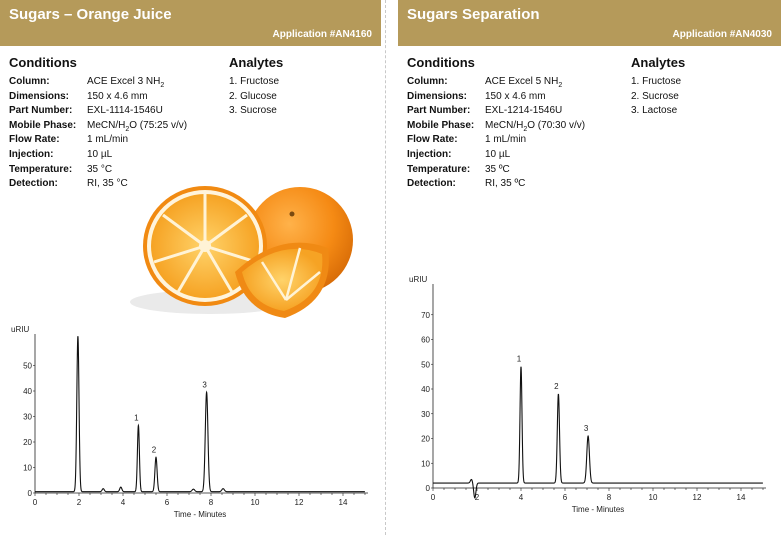  I want to click on orange-wedge, so click(282, 280).